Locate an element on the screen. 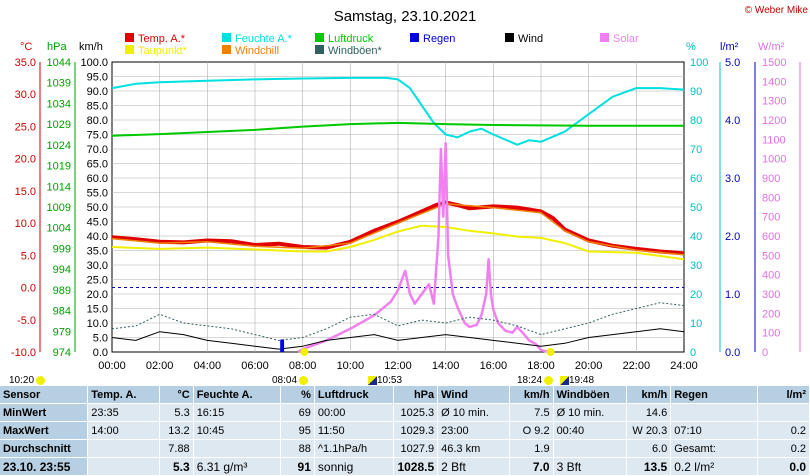 The image size is (810, 476). table-header-cell: km/h is located at coordinates (649, 395).